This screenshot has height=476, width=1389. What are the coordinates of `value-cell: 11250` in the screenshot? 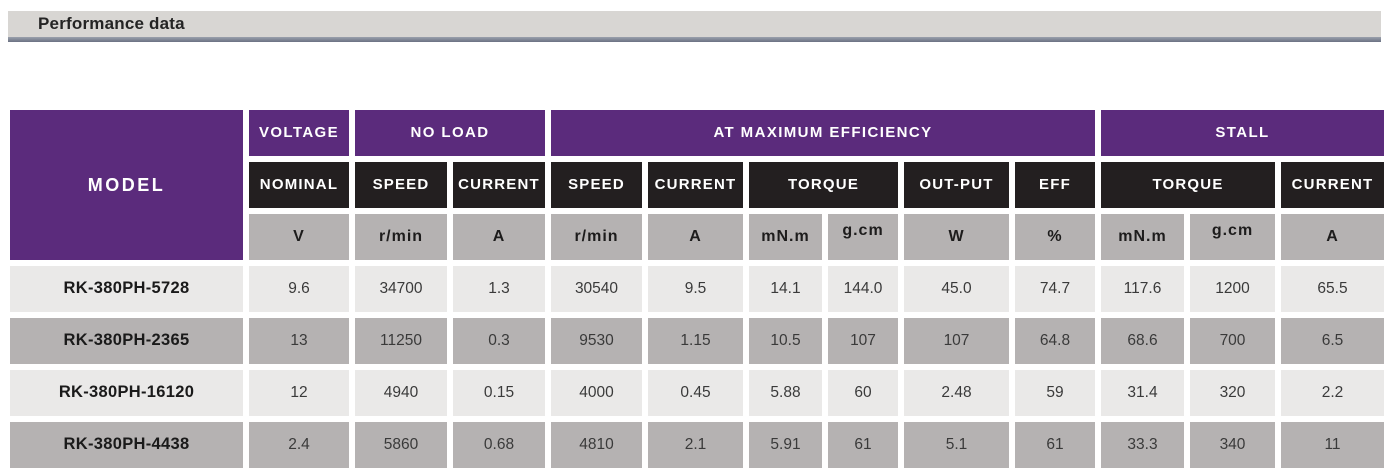 It's located at (401, 341).